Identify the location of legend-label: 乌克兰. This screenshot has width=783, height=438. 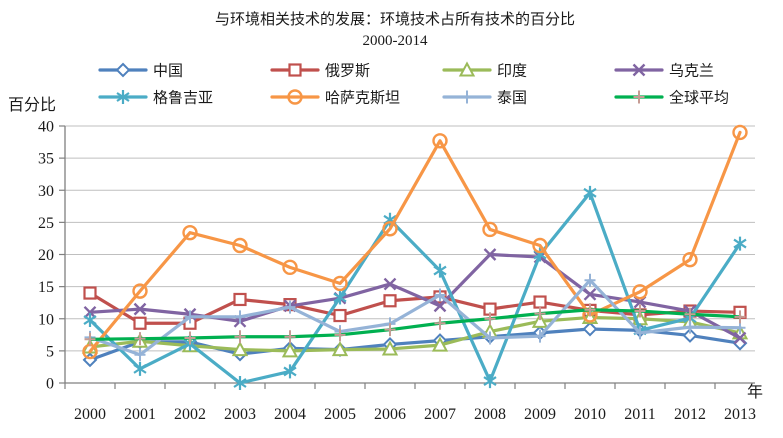
(691, 71).